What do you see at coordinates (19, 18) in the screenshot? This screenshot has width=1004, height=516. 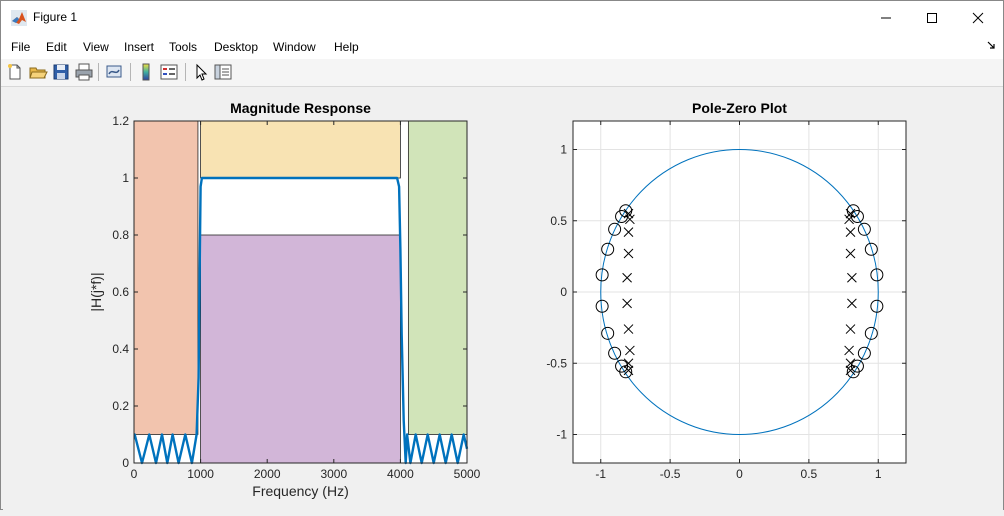 I see `matlab-logo-icon` at bounding box center [19, 18].